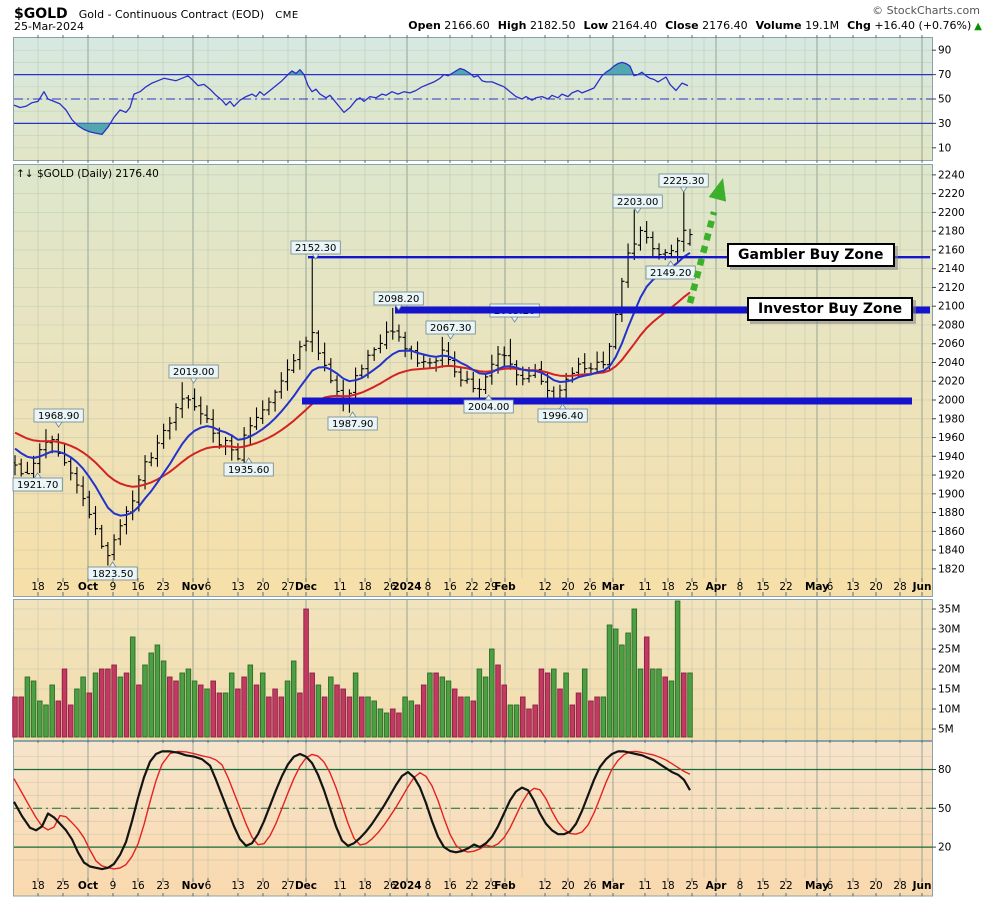 This screenshot has width=990, height=897. Describe the element at coordinates (817, 587) in the screenshot. I see `x-axis-tick-label: May` at that location.